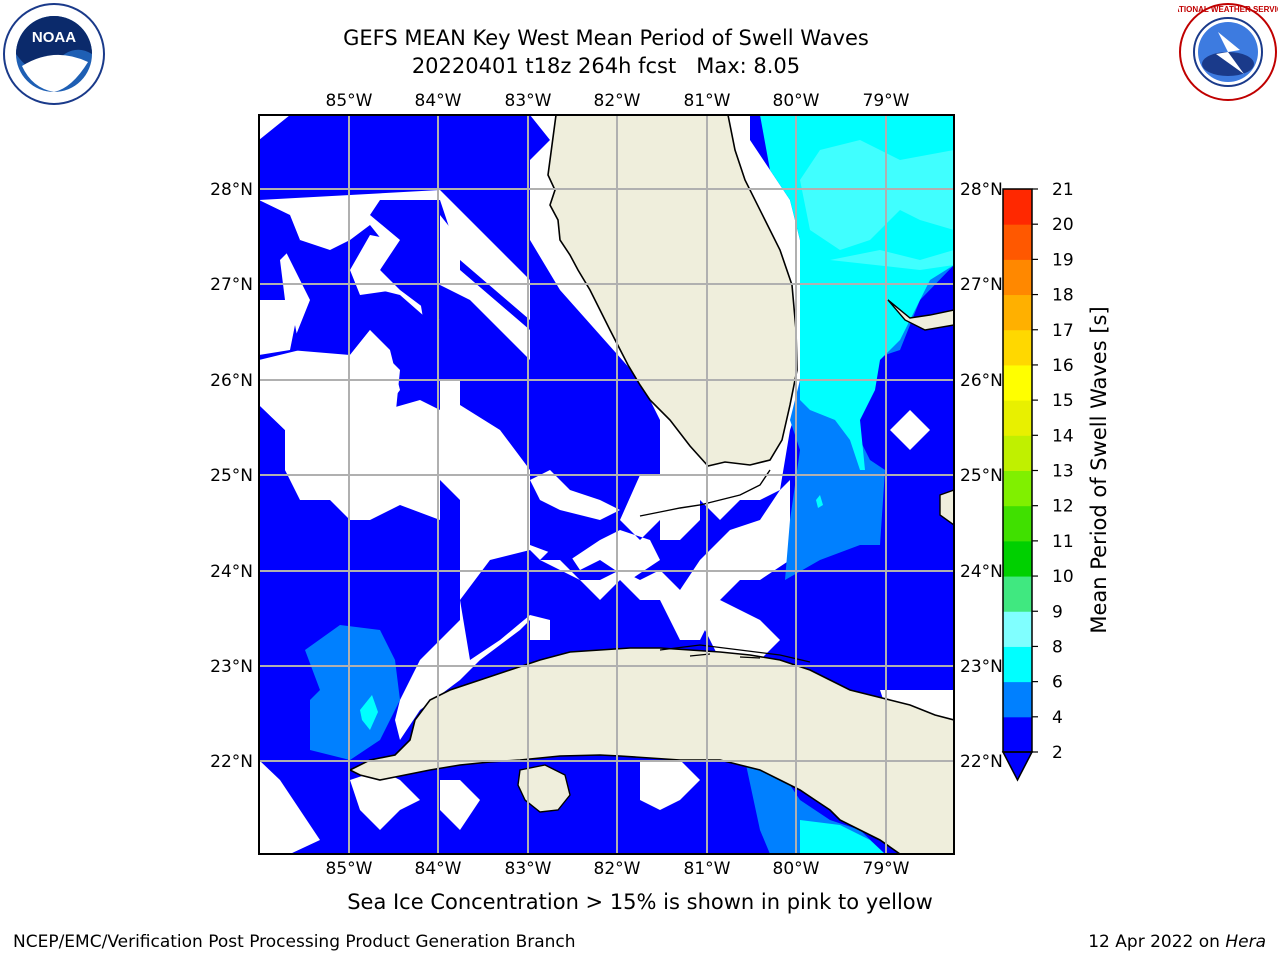  What do you see at coordinates (544, 788) in the screenshot?
I see `isle-of-youth-land` at bounding box center [544, 788].